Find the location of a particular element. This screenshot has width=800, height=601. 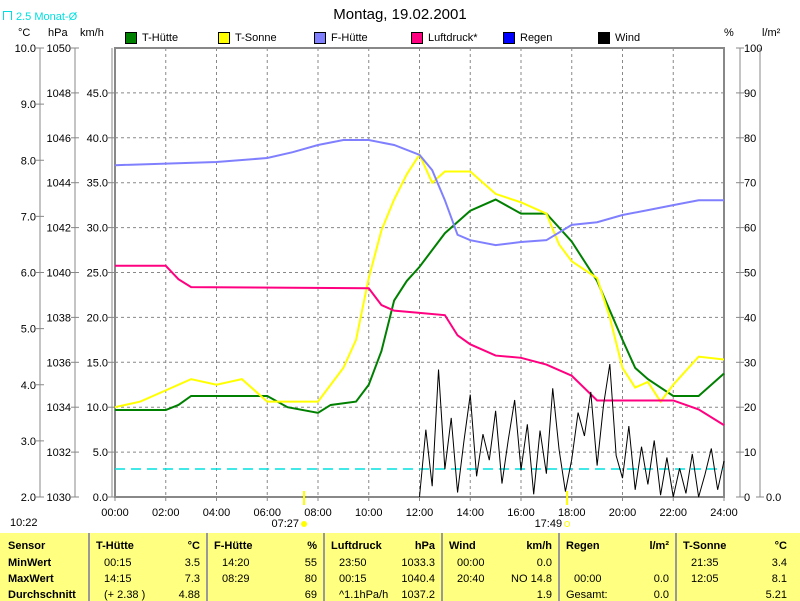

legend-label: Luftdruck* is located at coordinates (453, 38).